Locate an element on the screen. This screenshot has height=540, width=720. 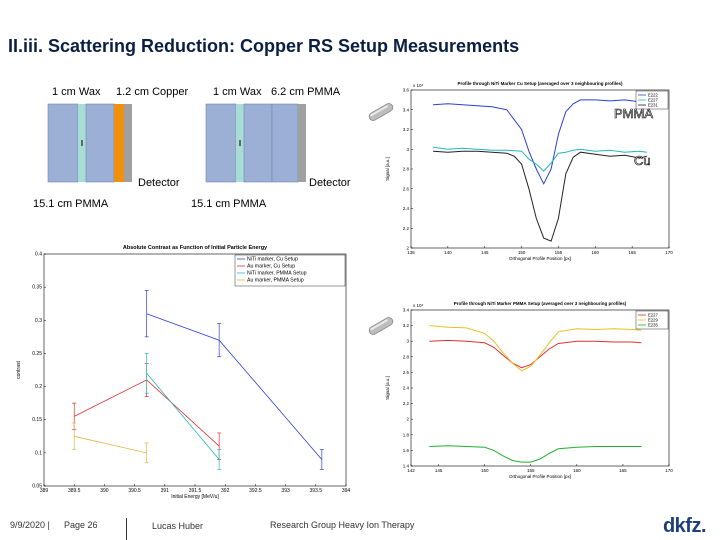
right-detector-block is located at coordinates (302, 143).